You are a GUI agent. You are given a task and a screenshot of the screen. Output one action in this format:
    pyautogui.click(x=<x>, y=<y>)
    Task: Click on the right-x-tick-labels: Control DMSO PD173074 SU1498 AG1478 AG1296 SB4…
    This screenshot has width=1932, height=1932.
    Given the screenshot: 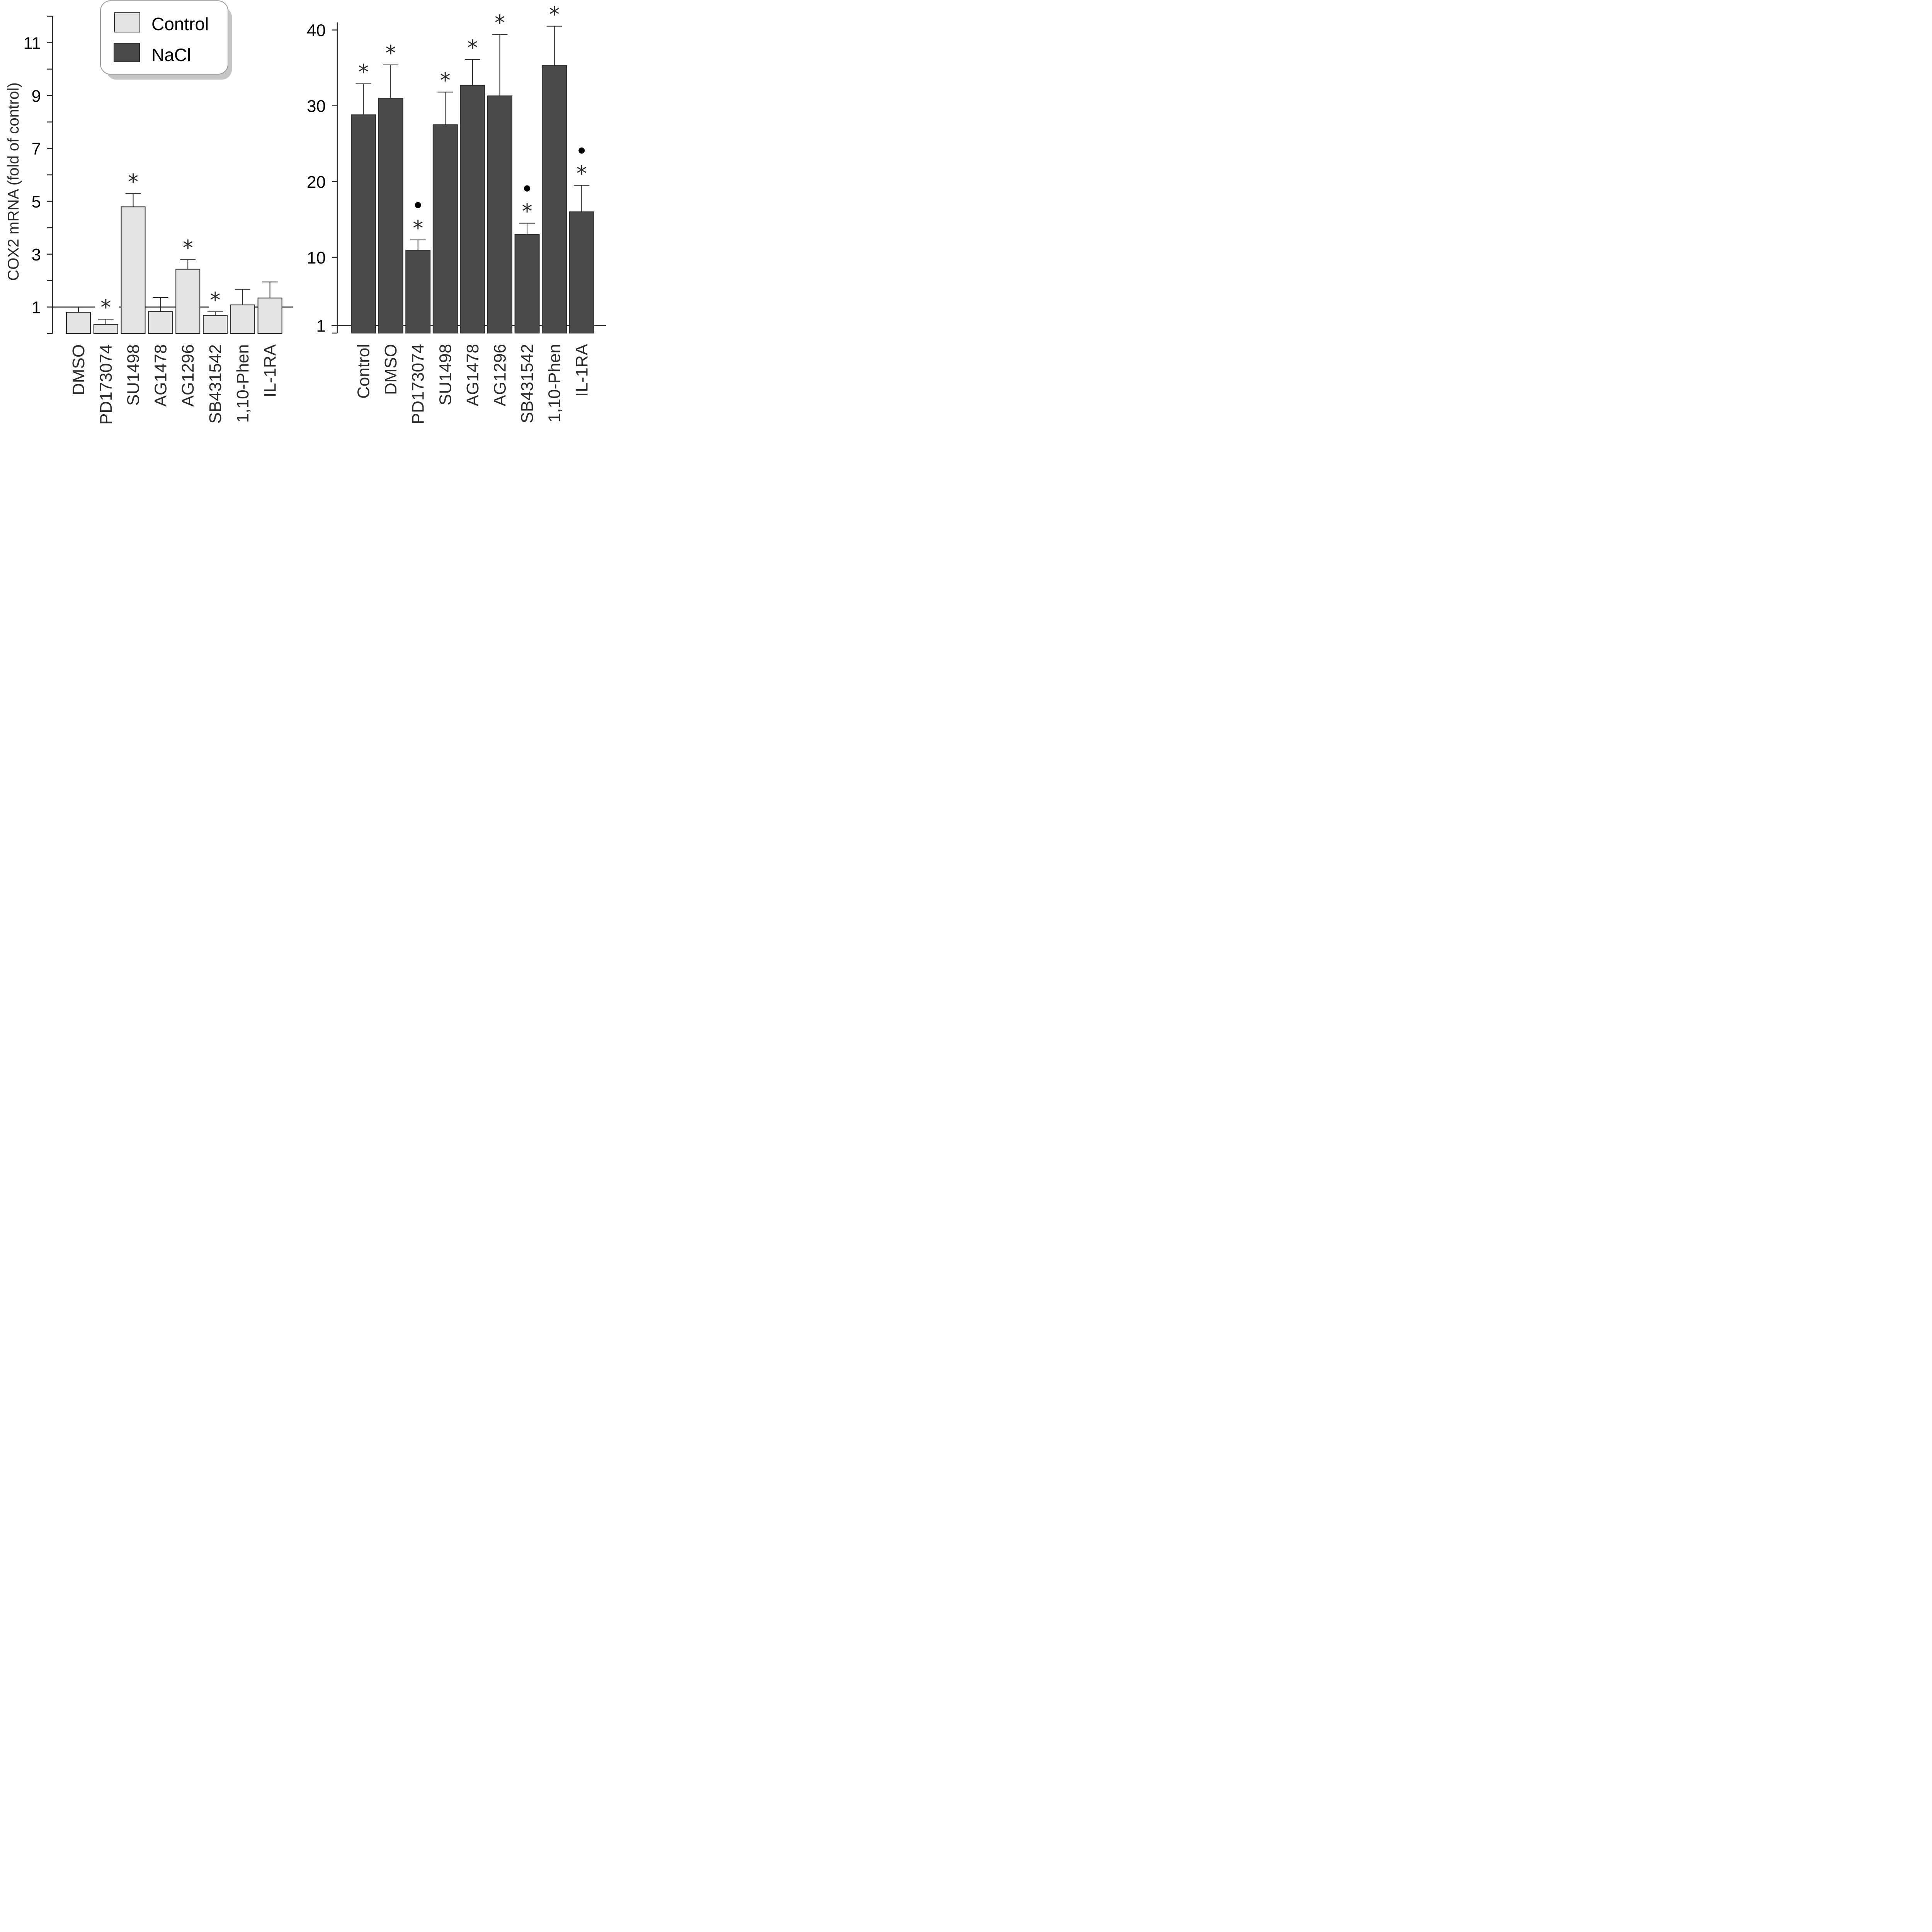 What is the action you would take?
    pyautogui.click(x=473, y=384)
    